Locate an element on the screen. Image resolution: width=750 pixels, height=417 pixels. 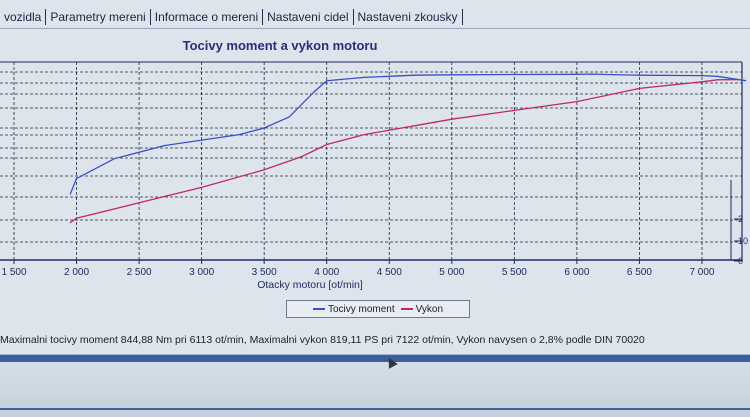
legend-swatch-power is located at coordinates (406, 309).